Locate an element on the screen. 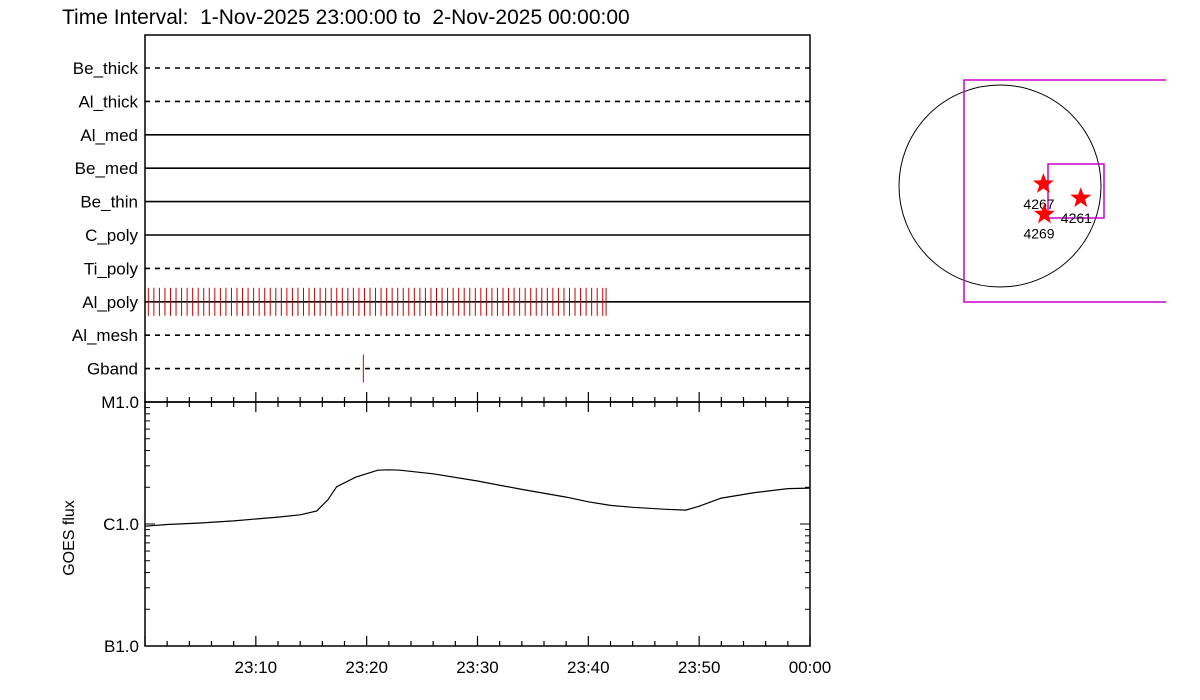 The image size is (1200, 700). x-tick-label: 00:00 is located at coordinates (810, 667).